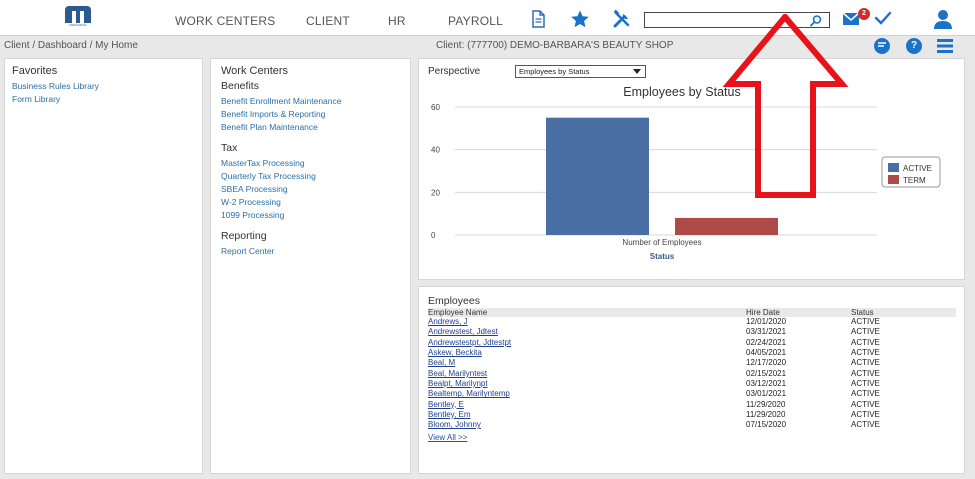  I want to click on table-row: Andrewstest, Jdtest 03/31/2021 ACTIVE, so click(692, 332).